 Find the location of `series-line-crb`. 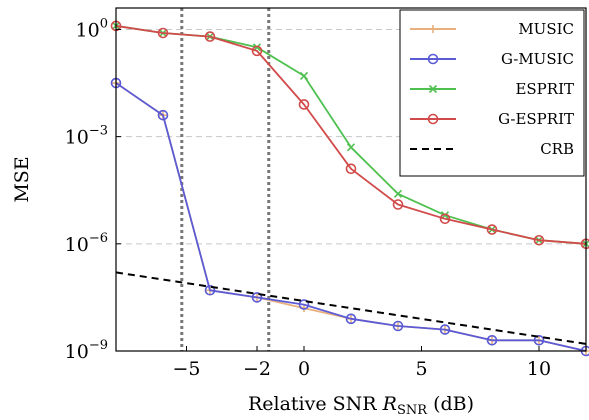

series-line-crb is located at coordinates (351, 308).